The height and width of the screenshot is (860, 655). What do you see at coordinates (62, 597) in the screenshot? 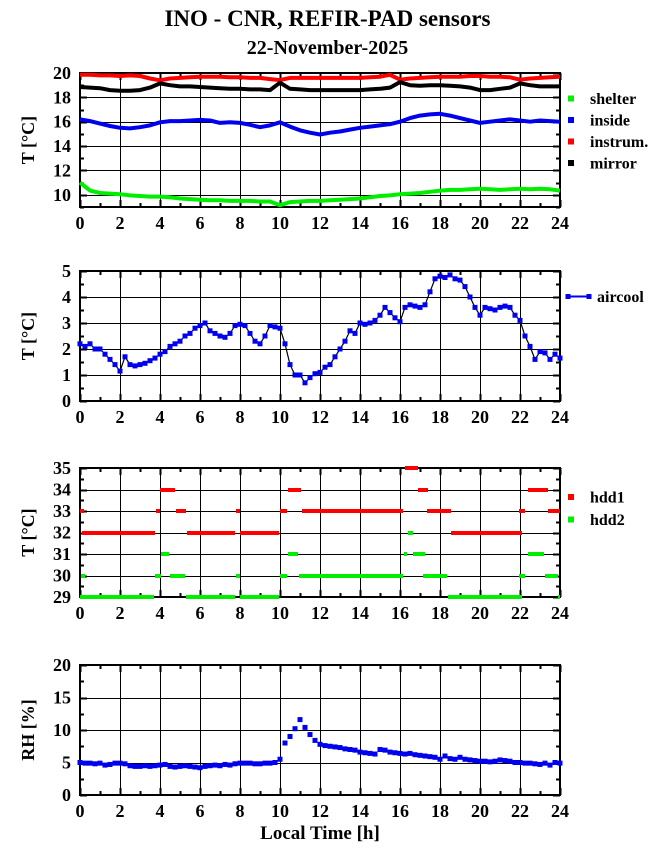
I see `svg-text: 29` at bounding box center [62, 597].